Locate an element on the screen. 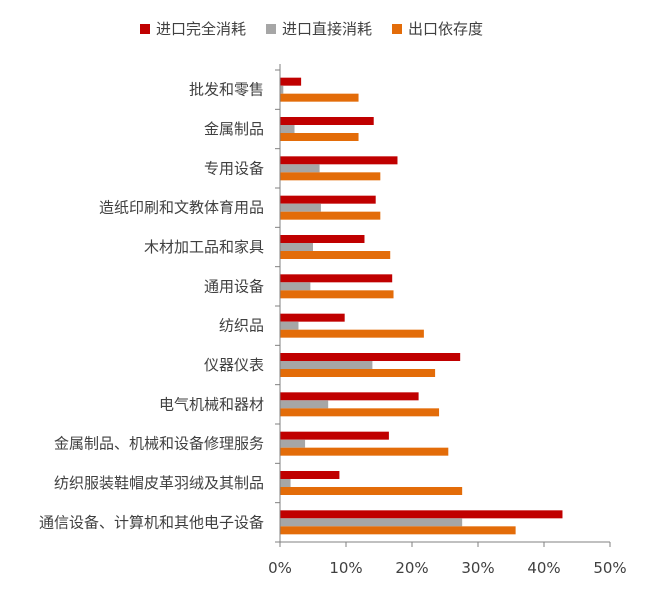  category-label-6: 通用设备 is located at coordinates (234, 286).